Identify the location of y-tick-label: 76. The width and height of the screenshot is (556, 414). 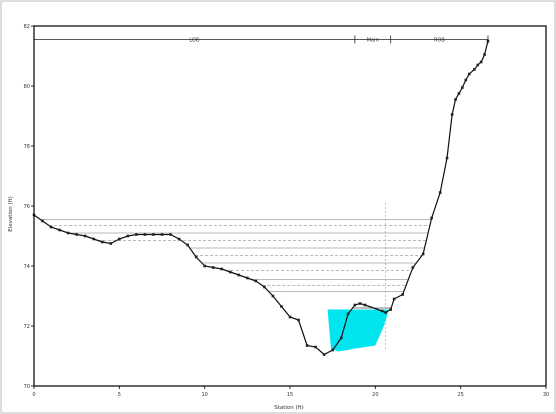
(27, 207).